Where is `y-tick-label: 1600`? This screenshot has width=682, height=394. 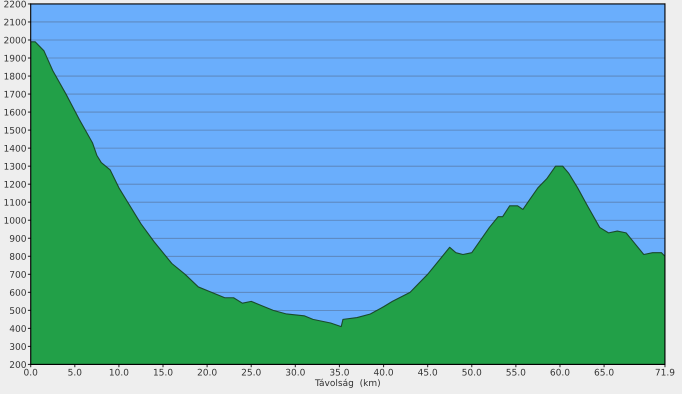 y-tick-label: 1600 is located at coordinates (15, 112).